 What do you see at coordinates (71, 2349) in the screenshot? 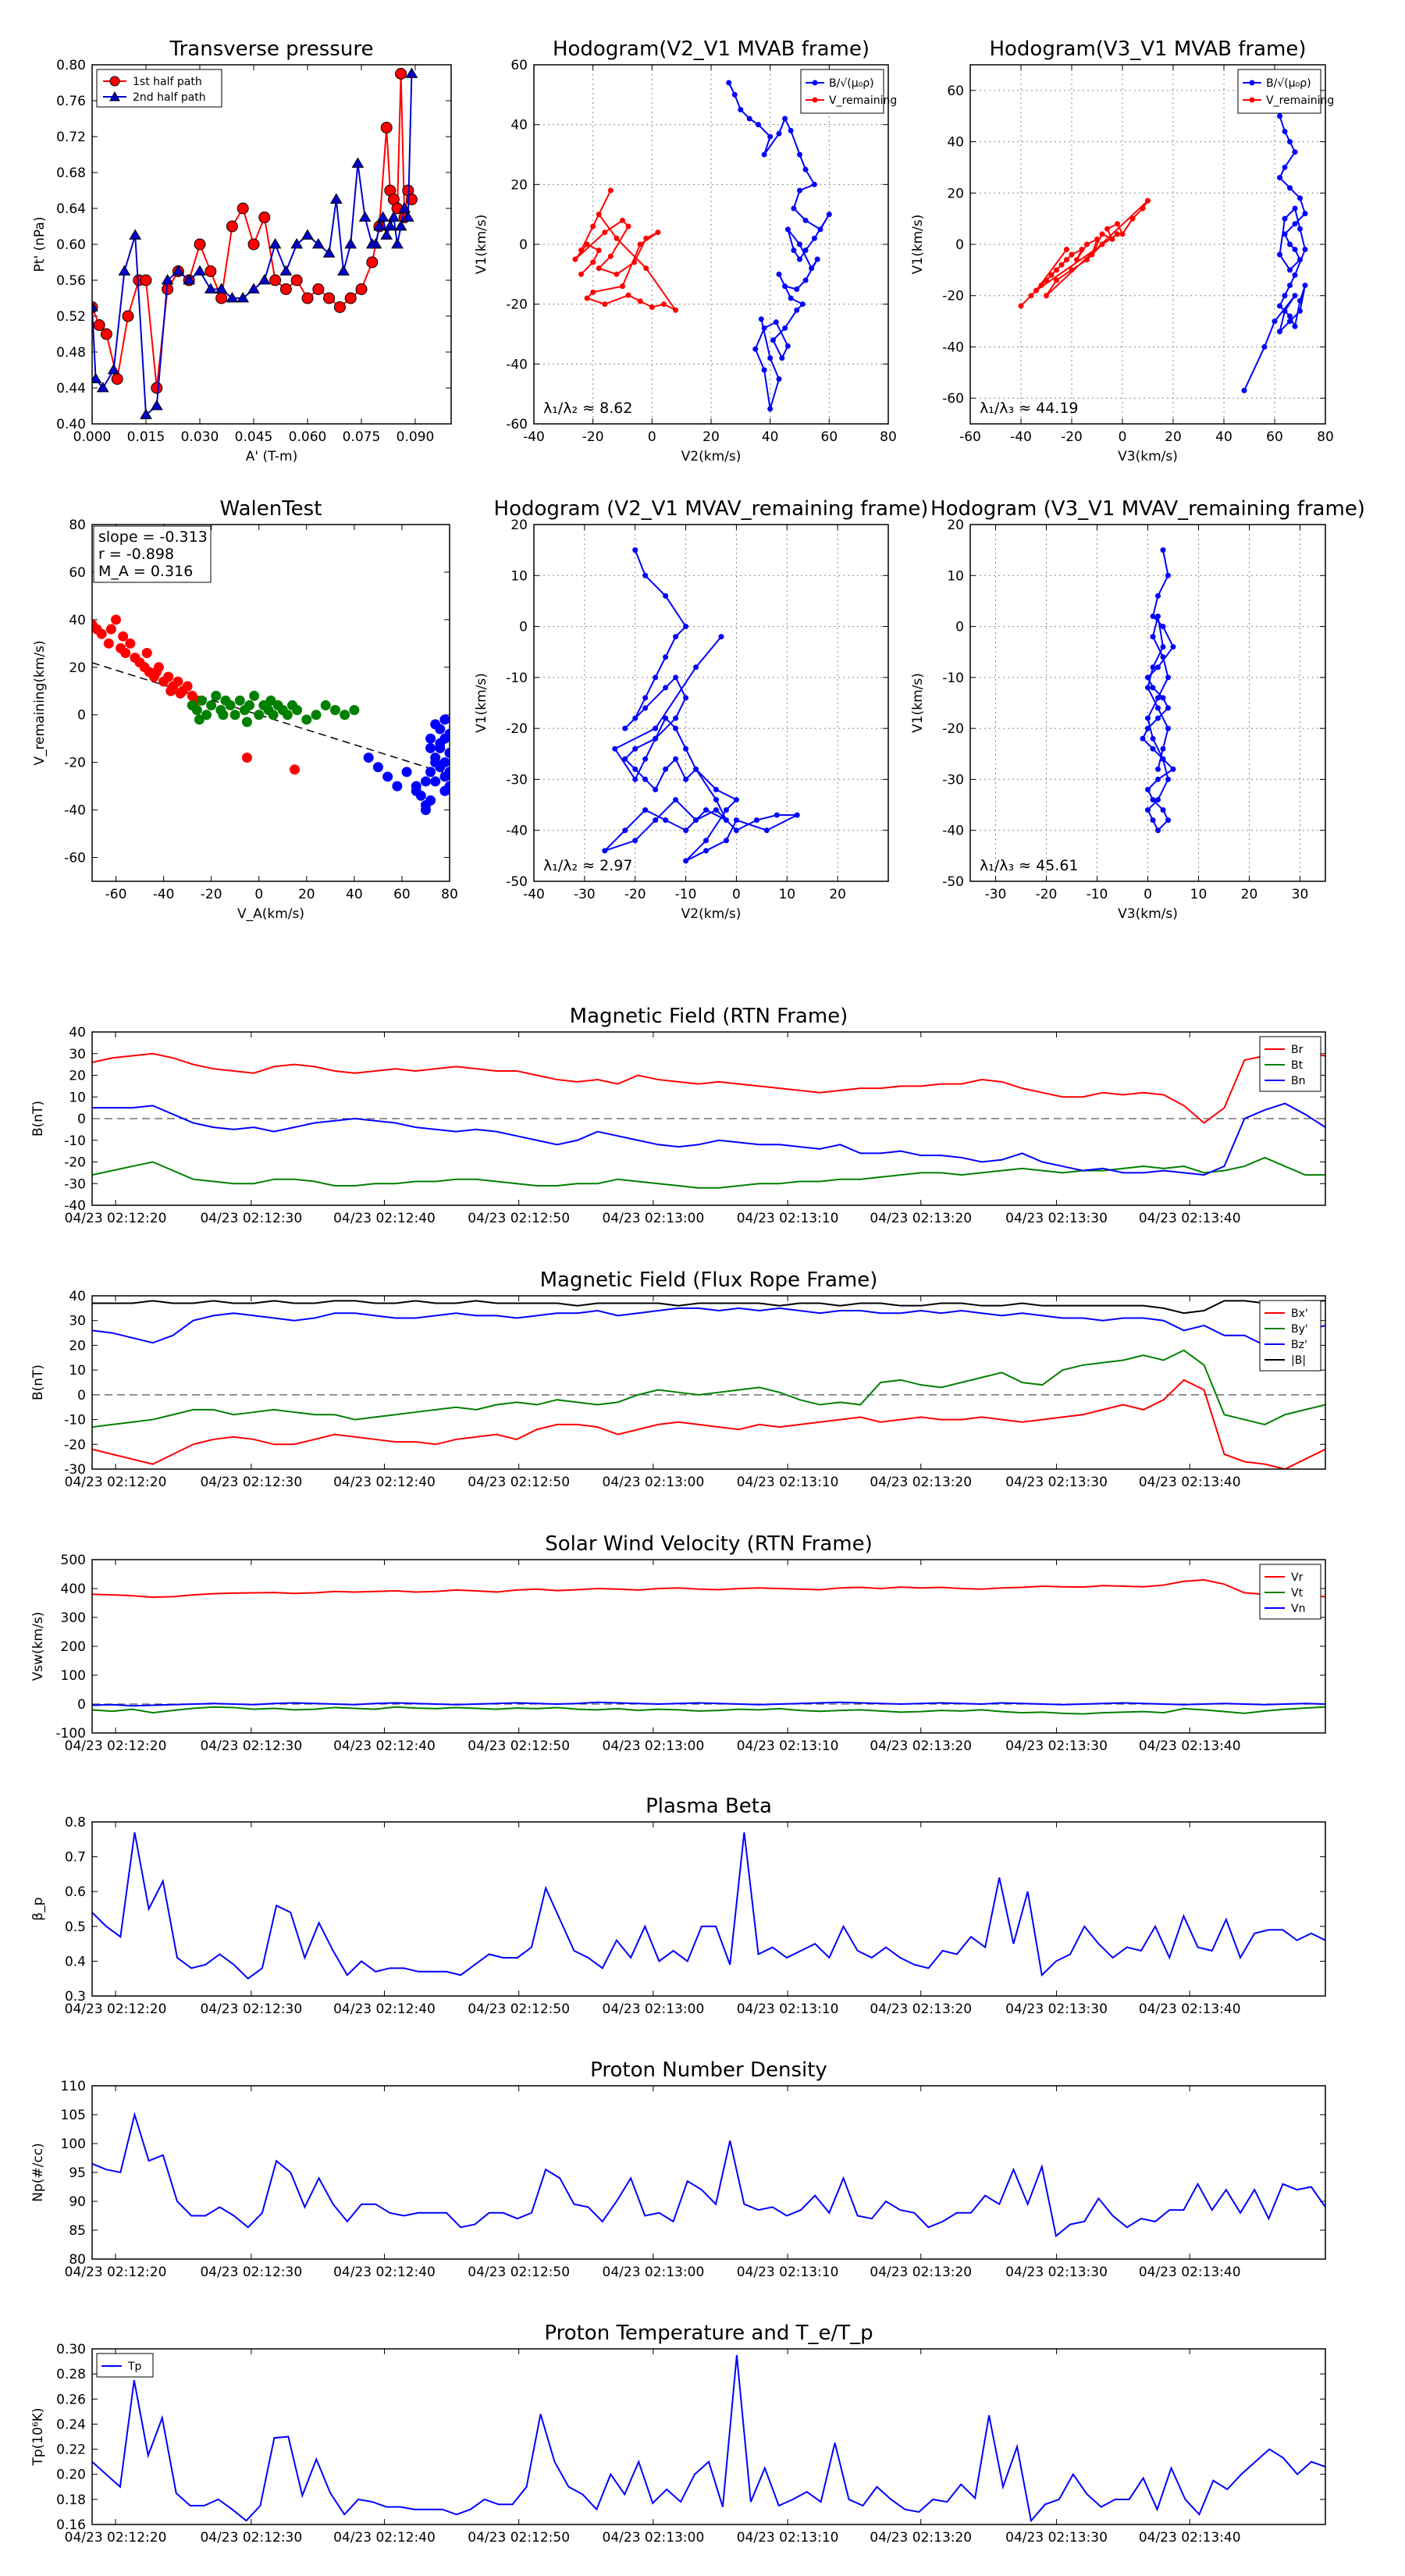
I see `y-tick-label: 0.30` at bounding box center [71, 2349].